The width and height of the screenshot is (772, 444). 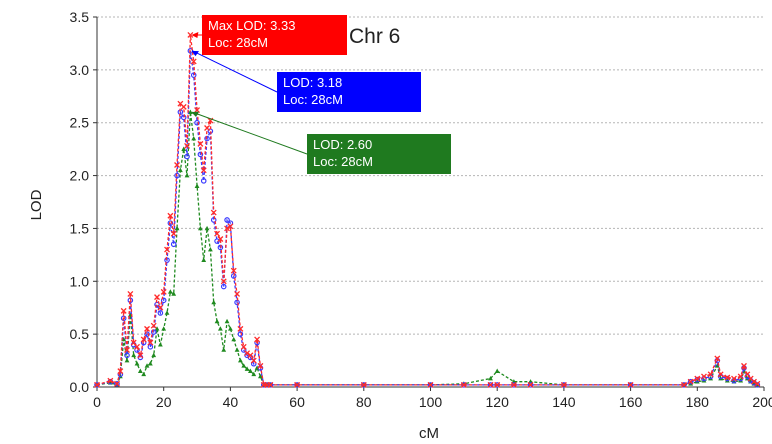 I want to click on x-tick-label: 80, so click(x=364, y=402).